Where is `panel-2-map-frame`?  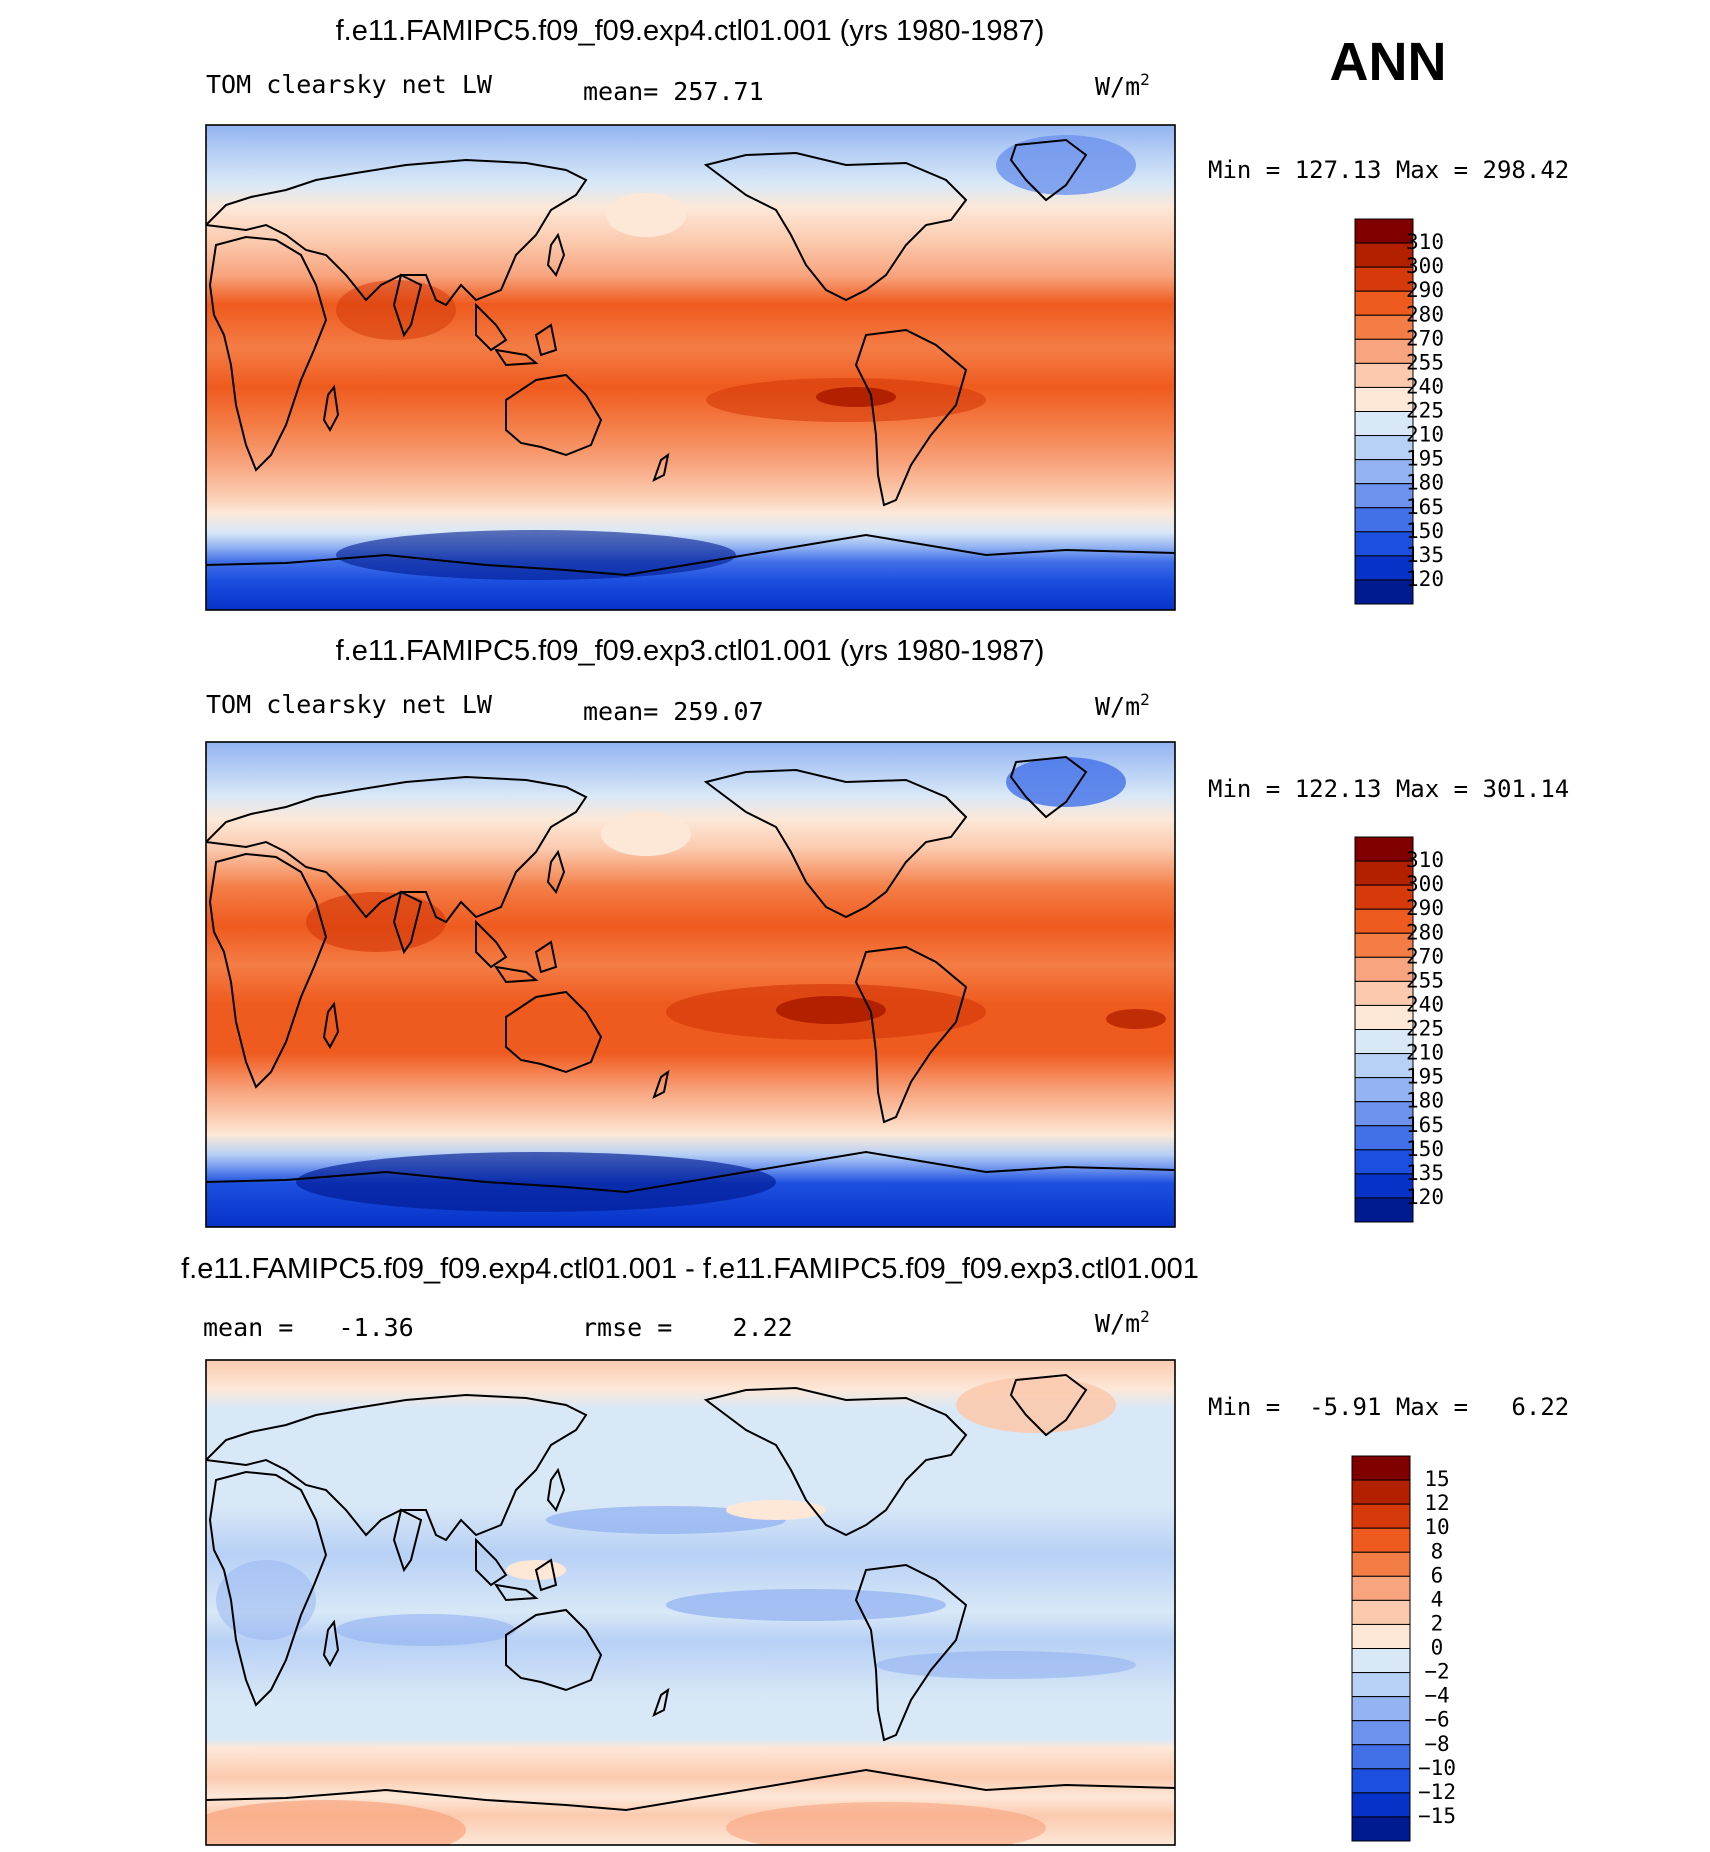 panel-2-map-frame is located at coordinates (690, 984).